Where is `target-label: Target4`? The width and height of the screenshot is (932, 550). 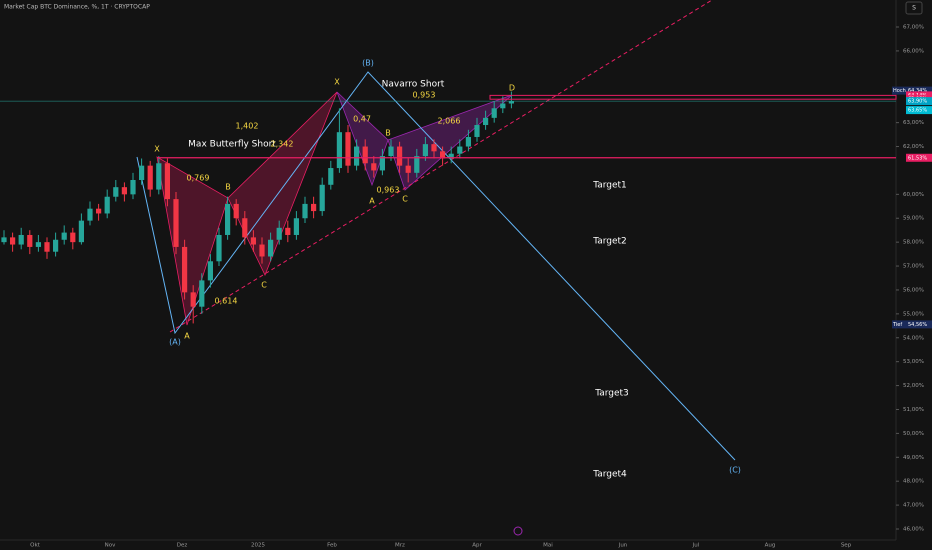
target-label: Target4 is located at coordinates (609, 475).